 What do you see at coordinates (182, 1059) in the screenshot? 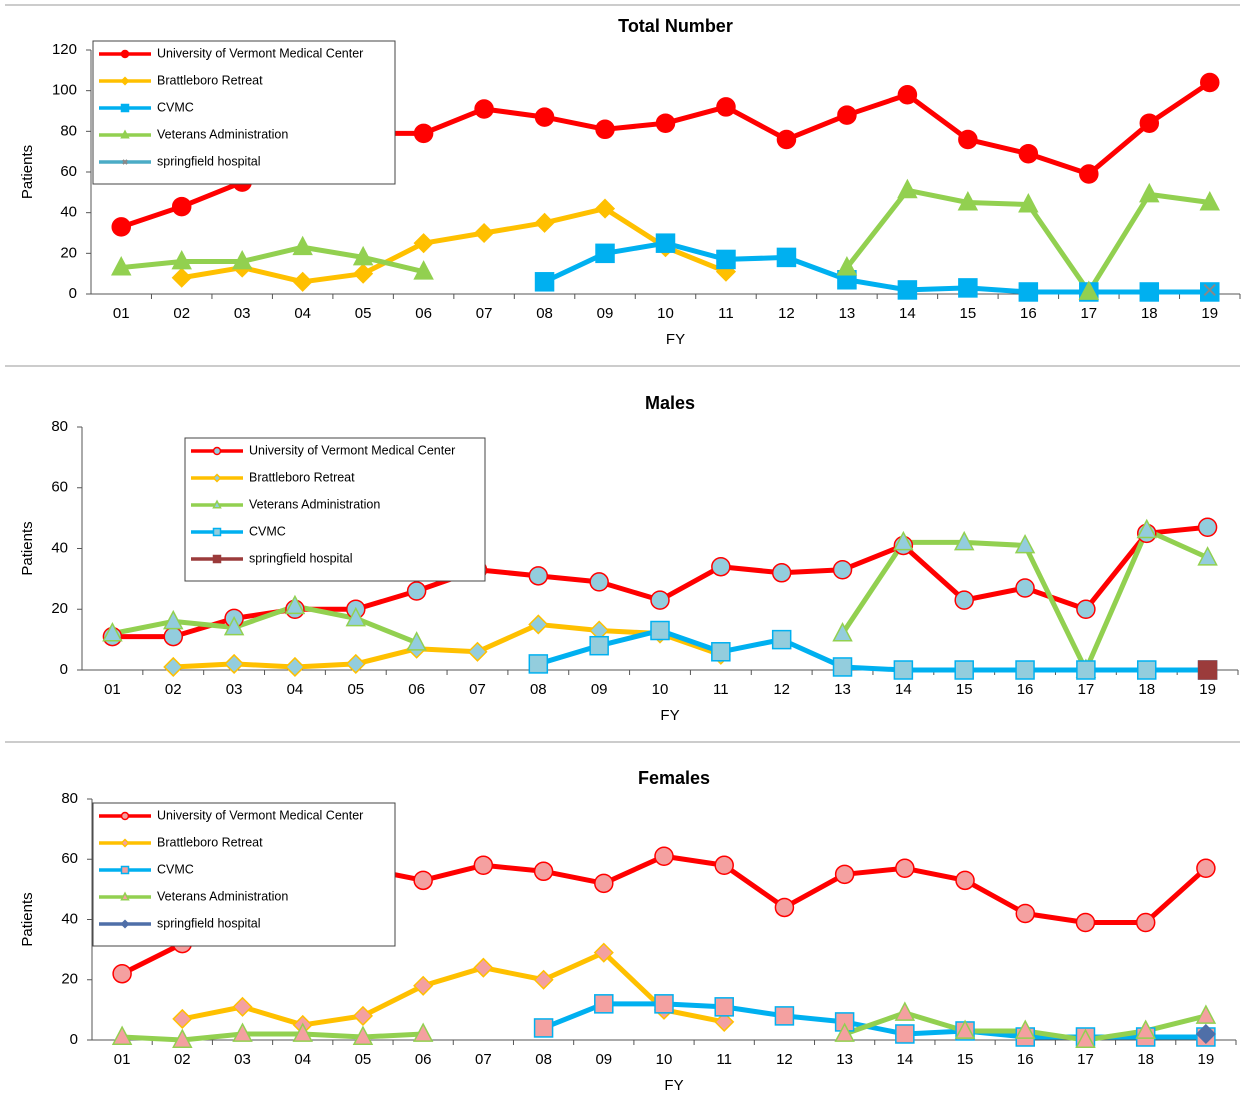
I see `x-tick-label: 02` at bounding box center [182, 1059].